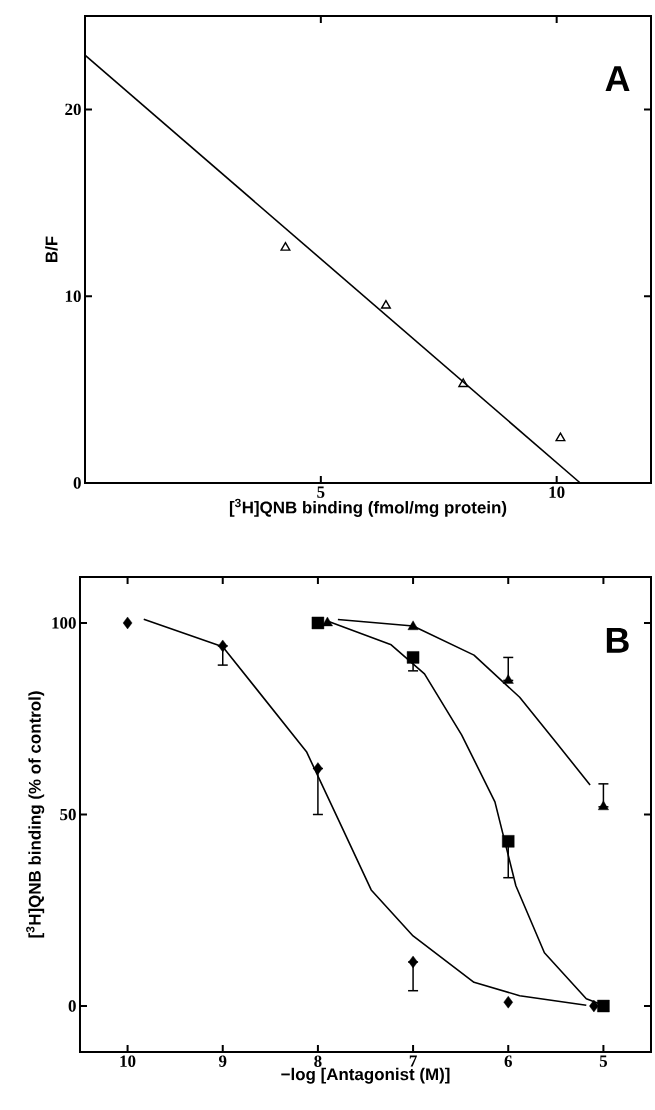 The image size is (655, 1110). What do you see at coordinates (617, 78) in the screenshot?
I see `annotation: A` at bounding box center [617, 78].